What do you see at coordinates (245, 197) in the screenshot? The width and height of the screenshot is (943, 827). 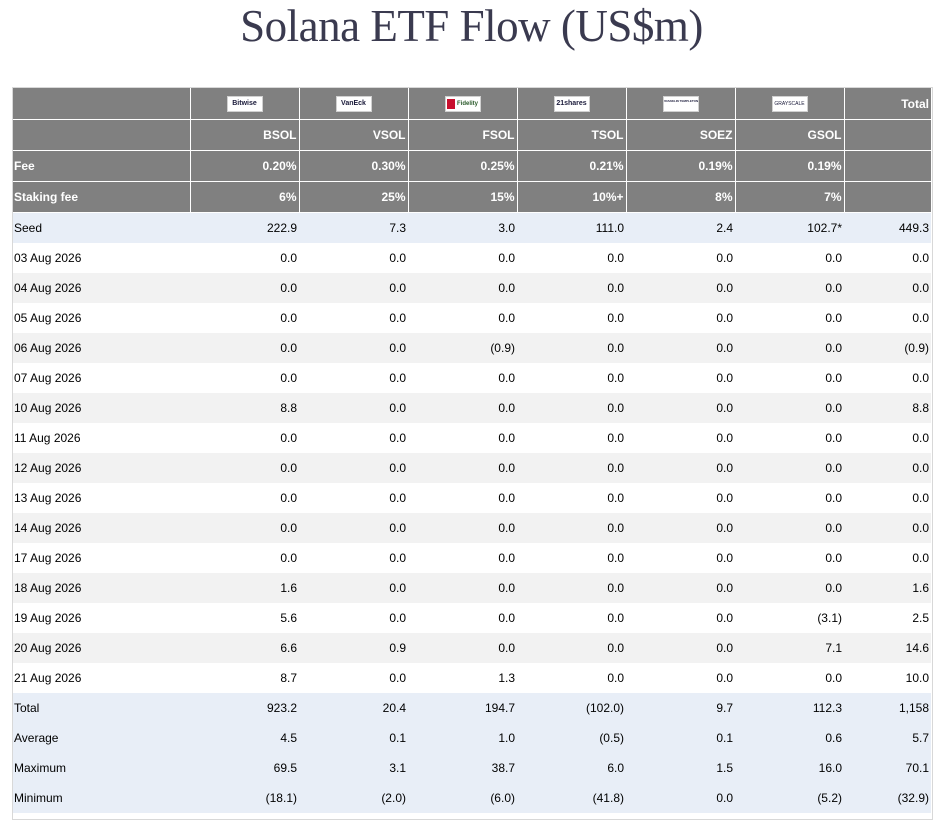 I see `staking-fee-cell: 6%` at bounding box center [245, 197].